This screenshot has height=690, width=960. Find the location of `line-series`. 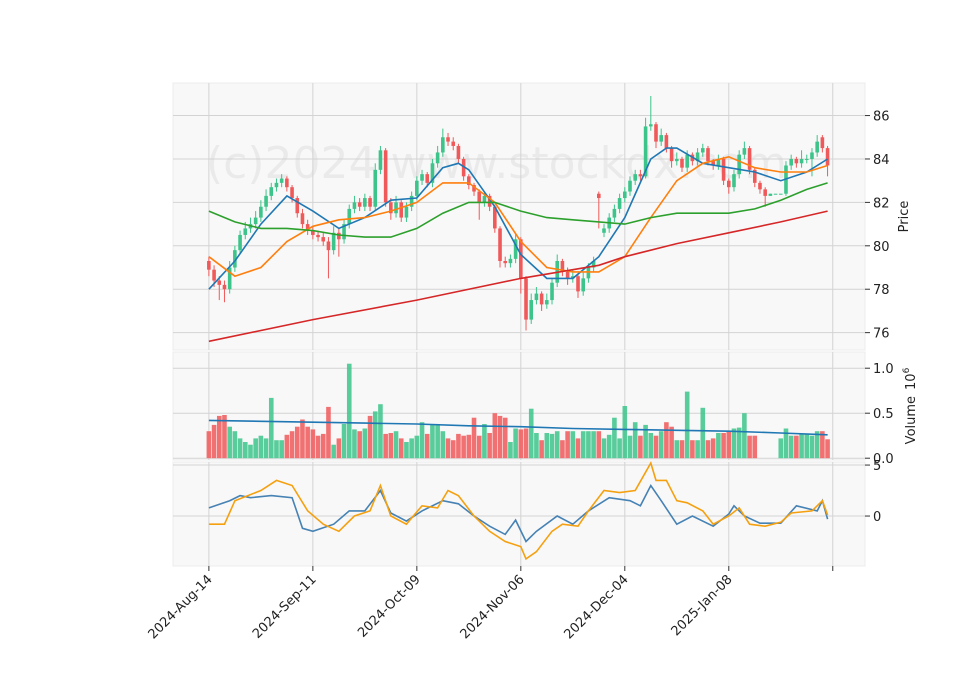

line-series is located at coordinates (518, 276).